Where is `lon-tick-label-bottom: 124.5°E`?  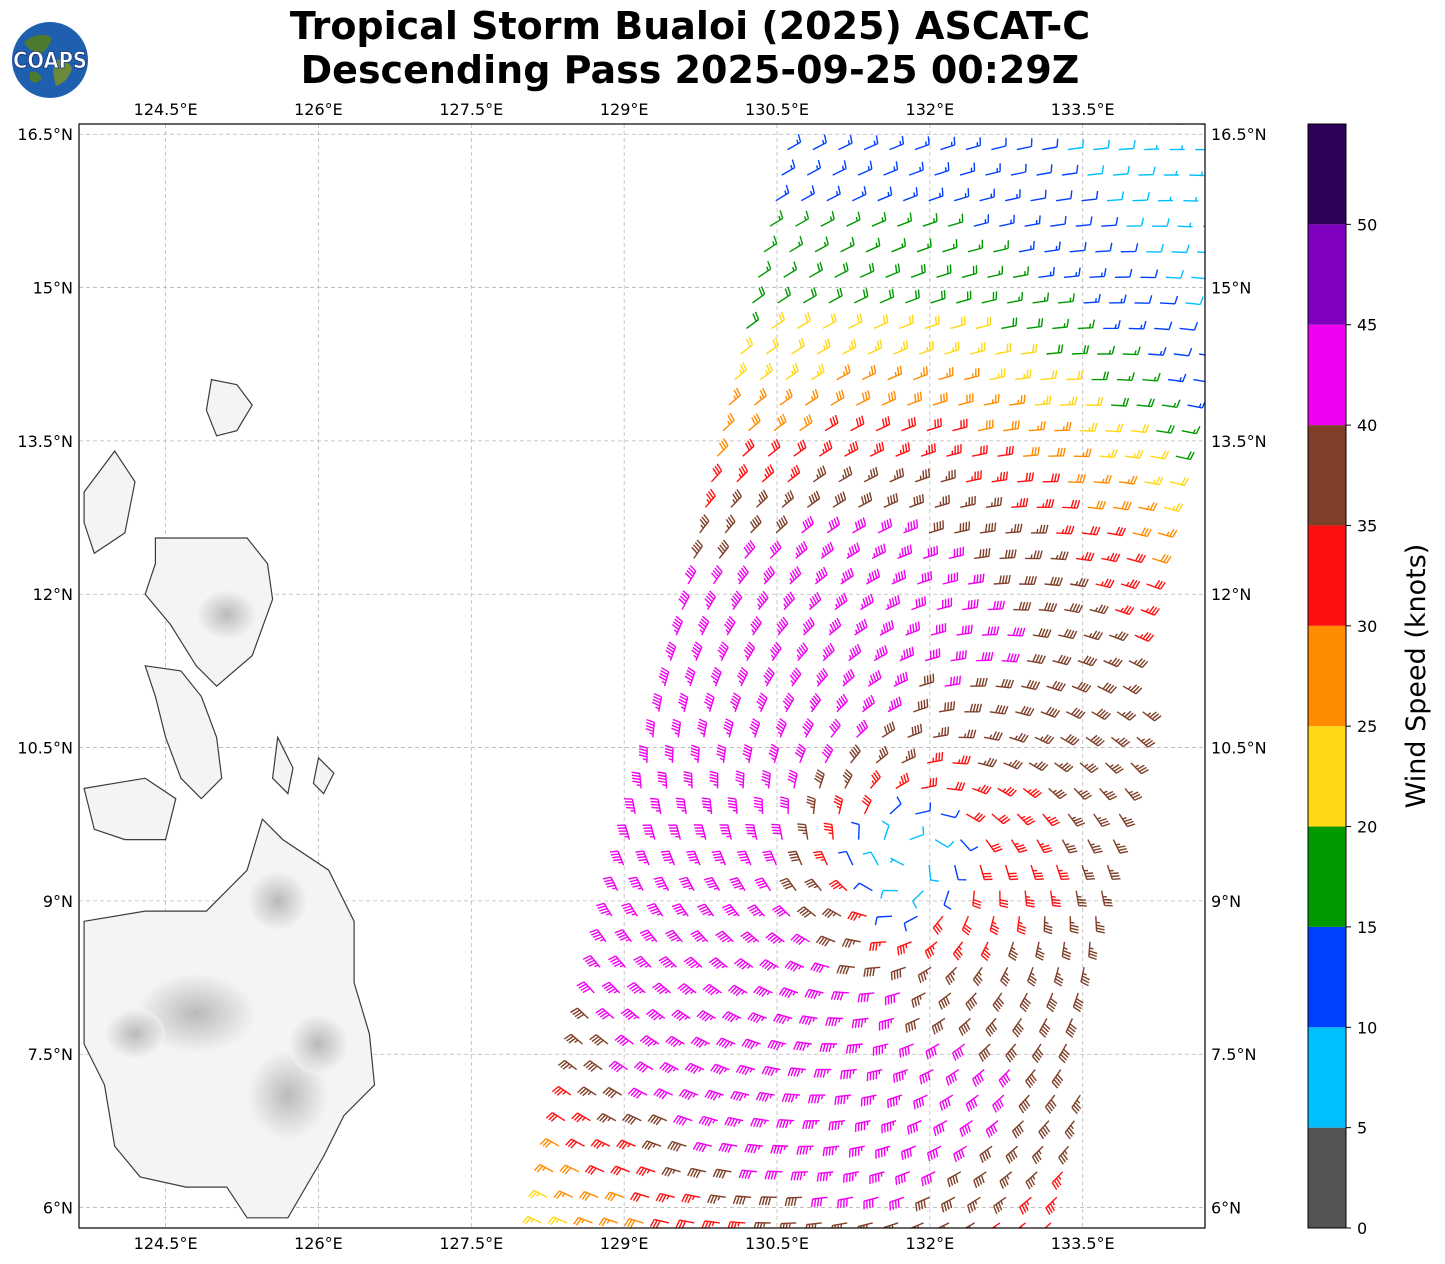
lon-tick-label-bottom: 124.5°E is located at coordinates (166, 1243).